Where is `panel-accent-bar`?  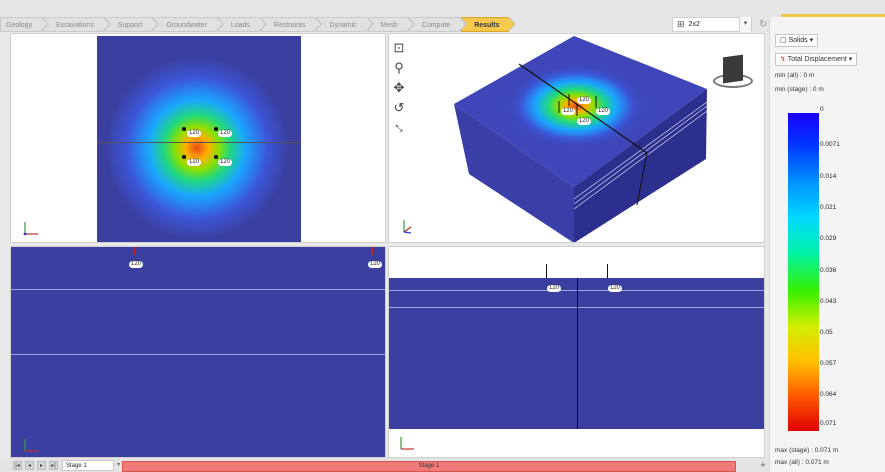 panel-accent-bar is located at coordinates (833, 15).